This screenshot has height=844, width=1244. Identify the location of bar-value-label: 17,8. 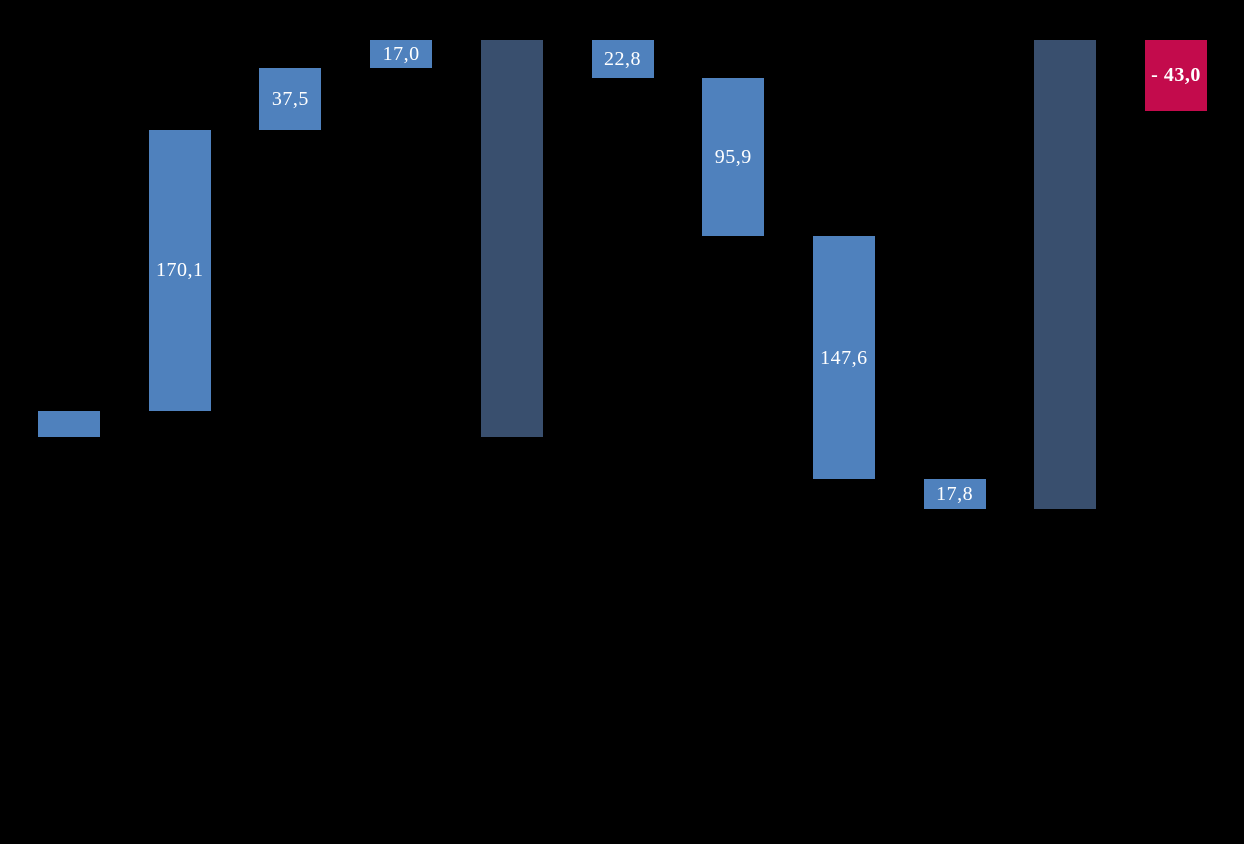
(955, 494).